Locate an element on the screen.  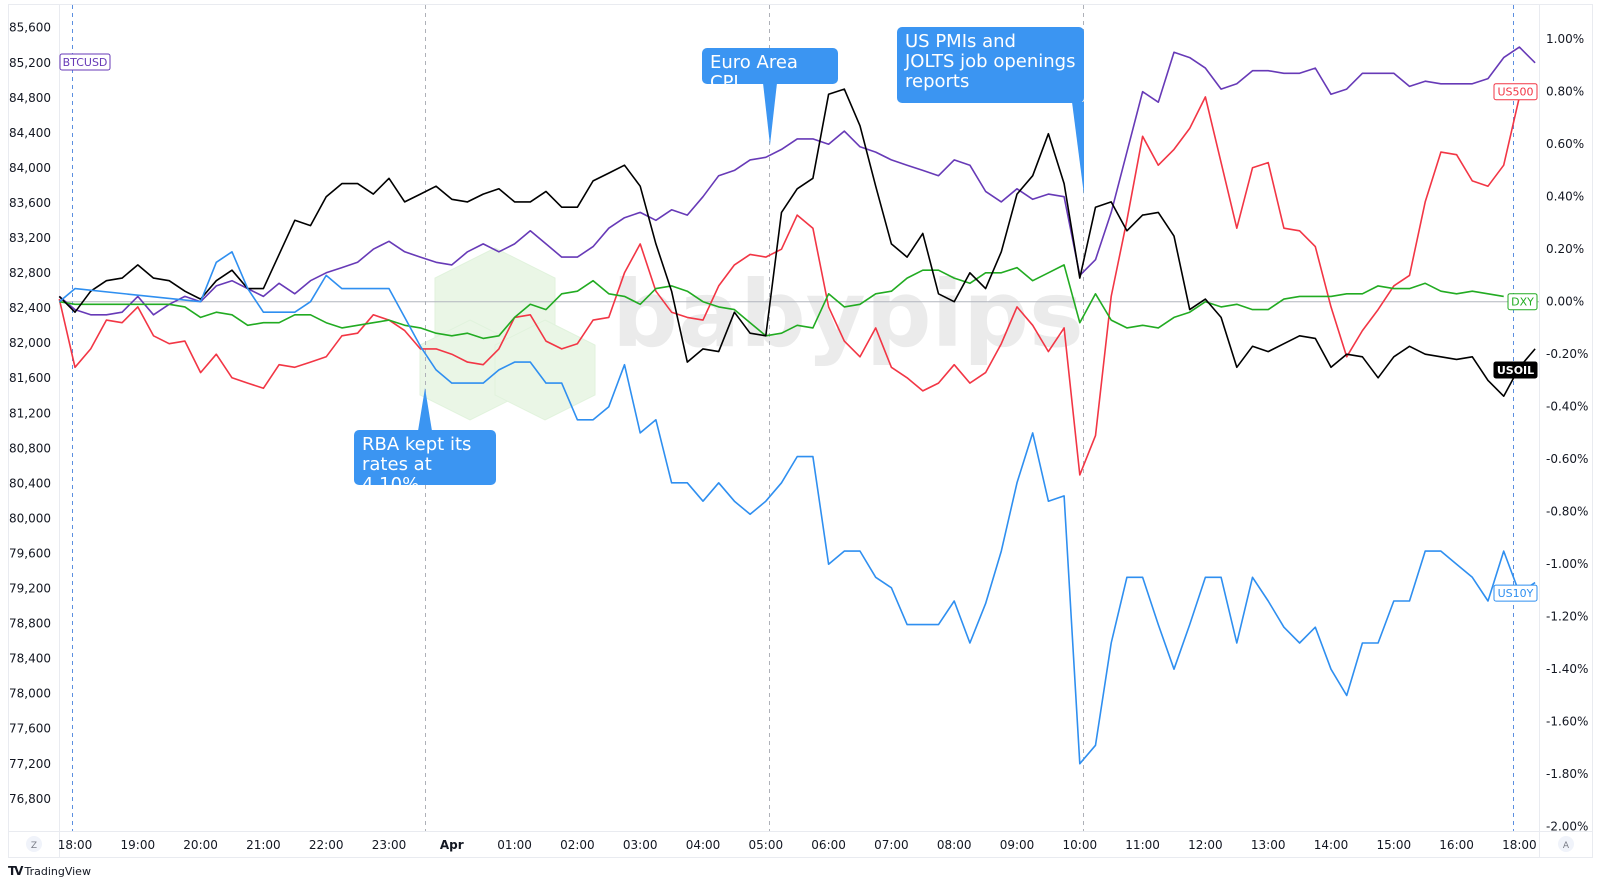
time-axis-tick-label: 16:00 is located at coordinates (1456, 845).